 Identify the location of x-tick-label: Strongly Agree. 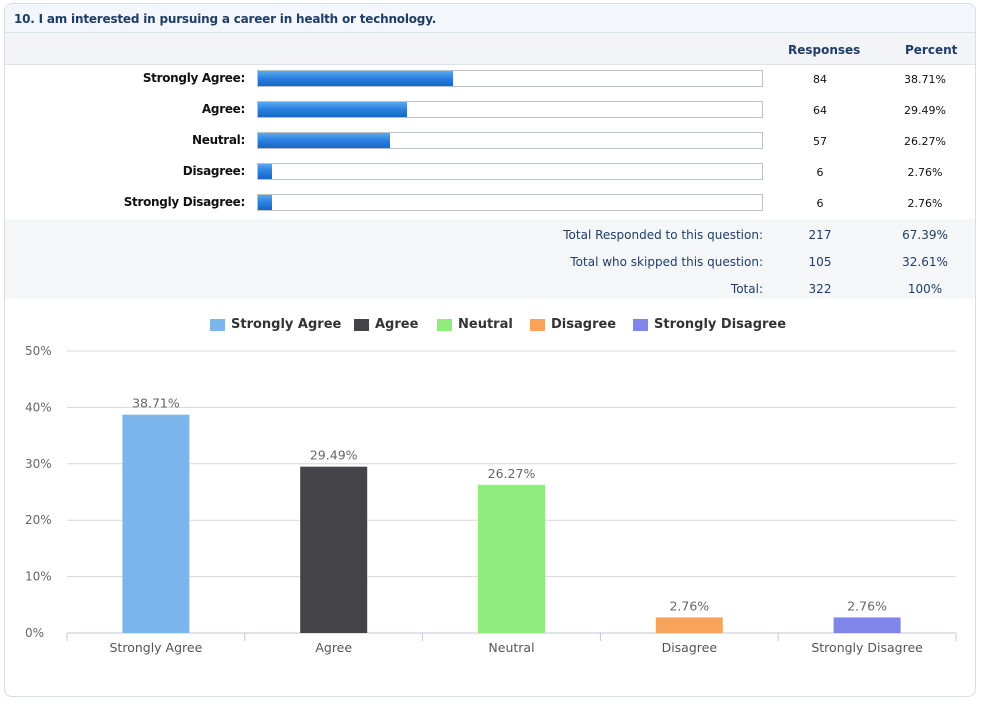
(156, 647).